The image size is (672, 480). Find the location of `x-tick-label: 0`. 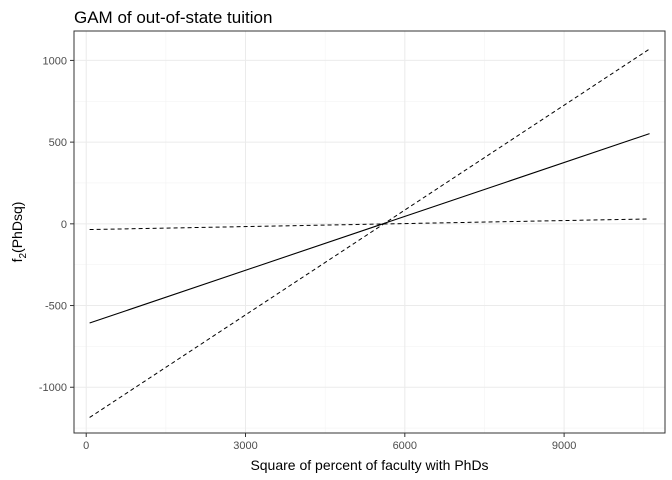

x-tick-label: 0 is located at coordinates (86, 446).